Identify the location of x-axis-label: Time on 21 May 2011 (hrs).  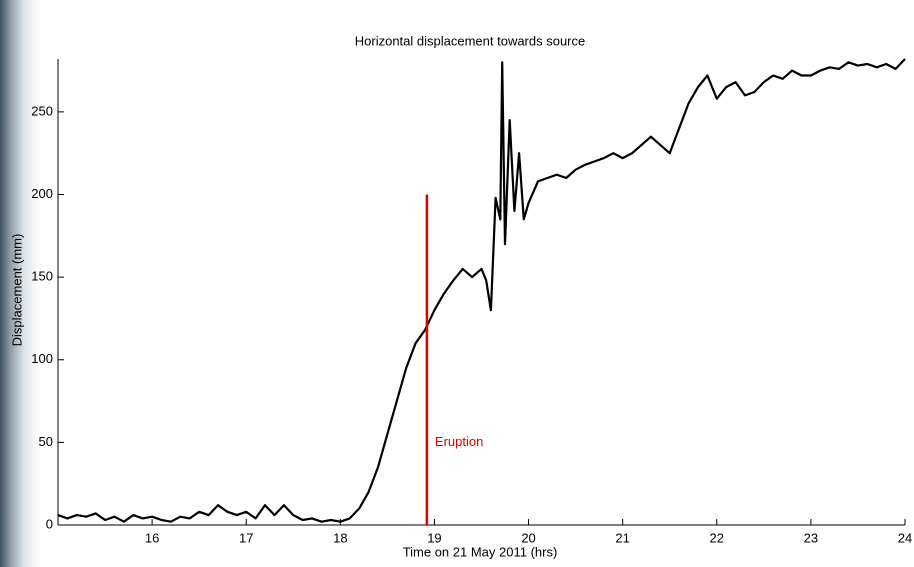
(480, 551).